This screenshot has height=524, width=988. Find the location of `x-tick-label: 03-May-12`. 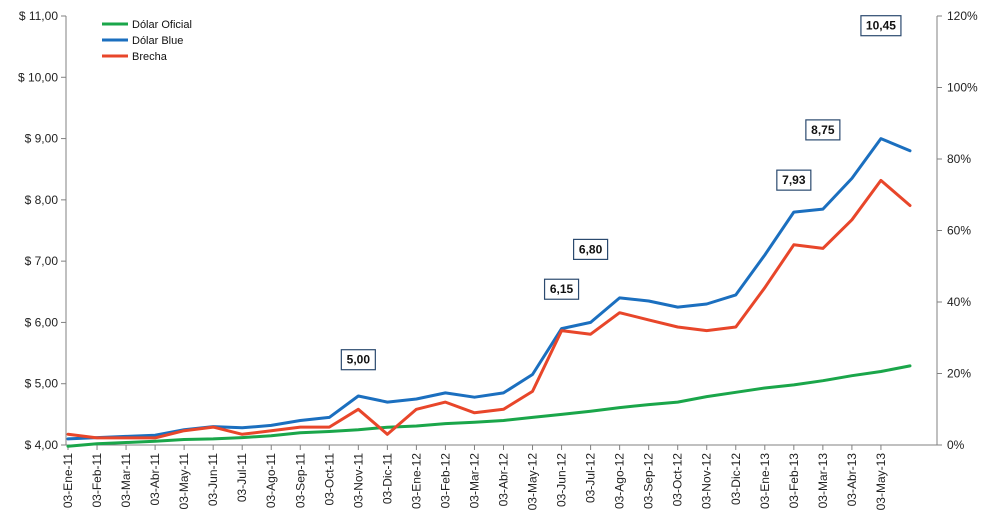

x-tick-label: 03-May-12 is located at coordinates (533, 482).